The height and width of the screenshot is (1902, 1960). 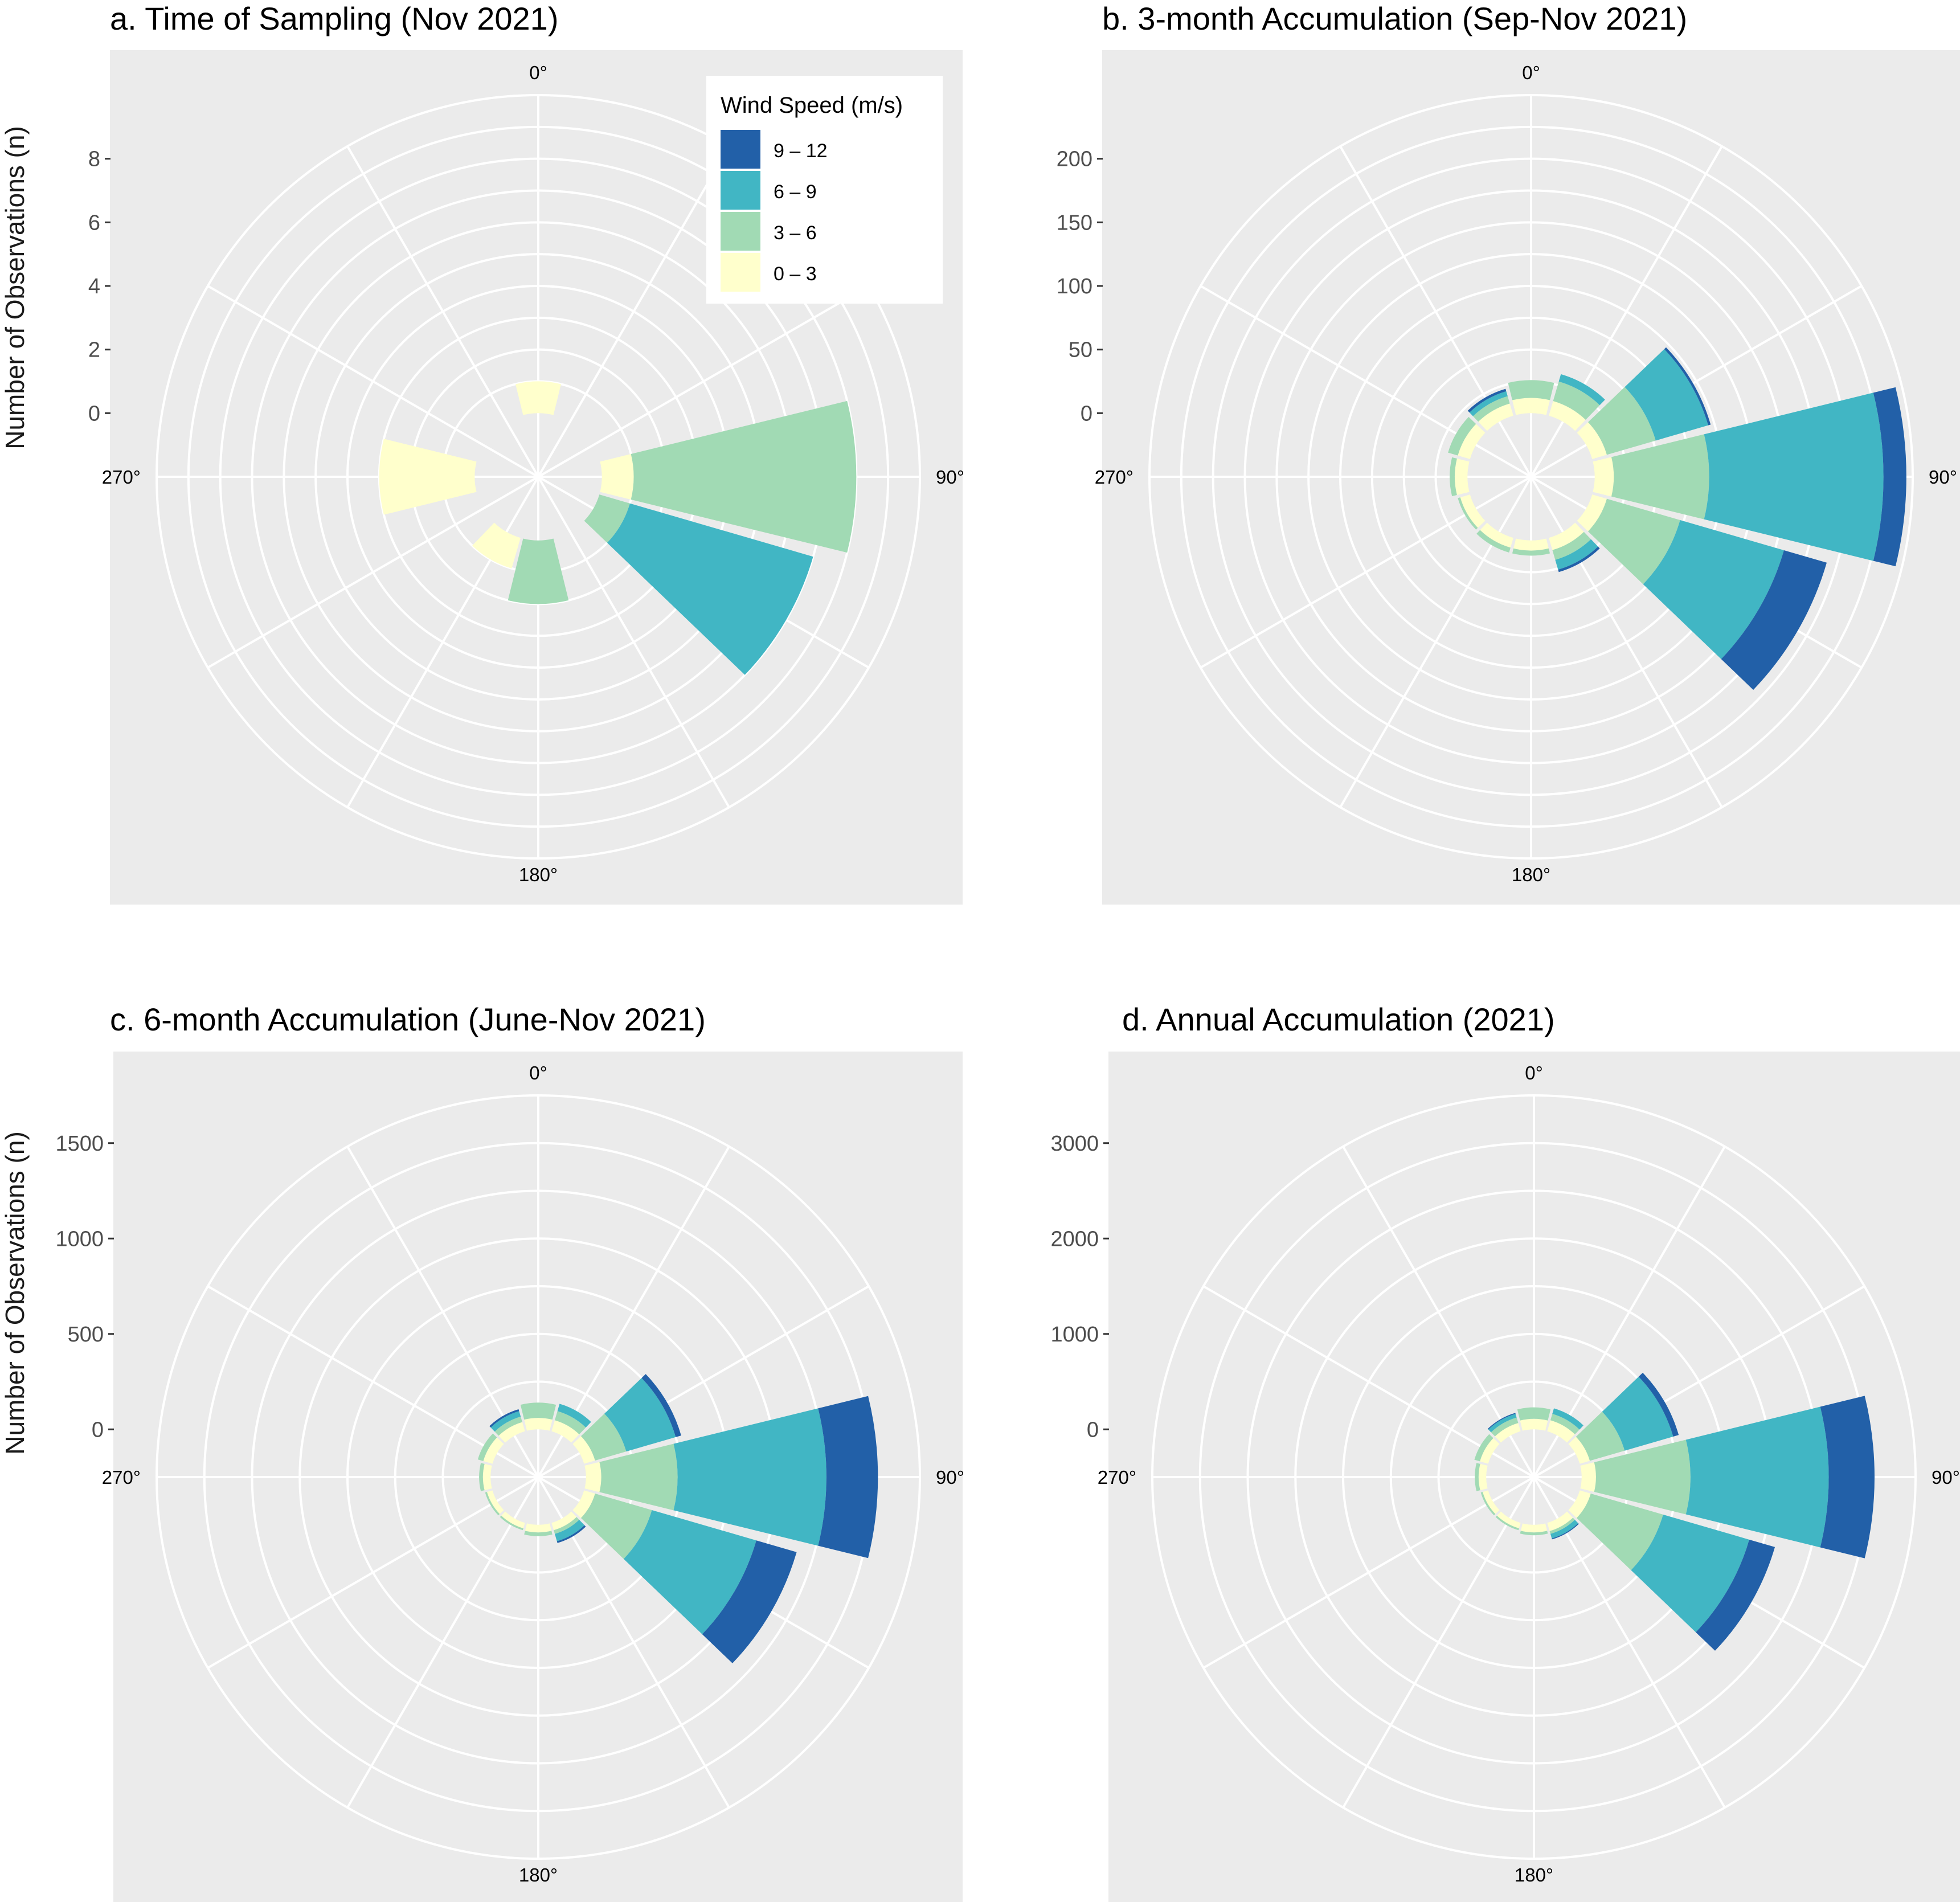 I want to click on panel-c-title: c. 6-month Accumulation (June-Nov 2021), so click(x=408, y=1019).